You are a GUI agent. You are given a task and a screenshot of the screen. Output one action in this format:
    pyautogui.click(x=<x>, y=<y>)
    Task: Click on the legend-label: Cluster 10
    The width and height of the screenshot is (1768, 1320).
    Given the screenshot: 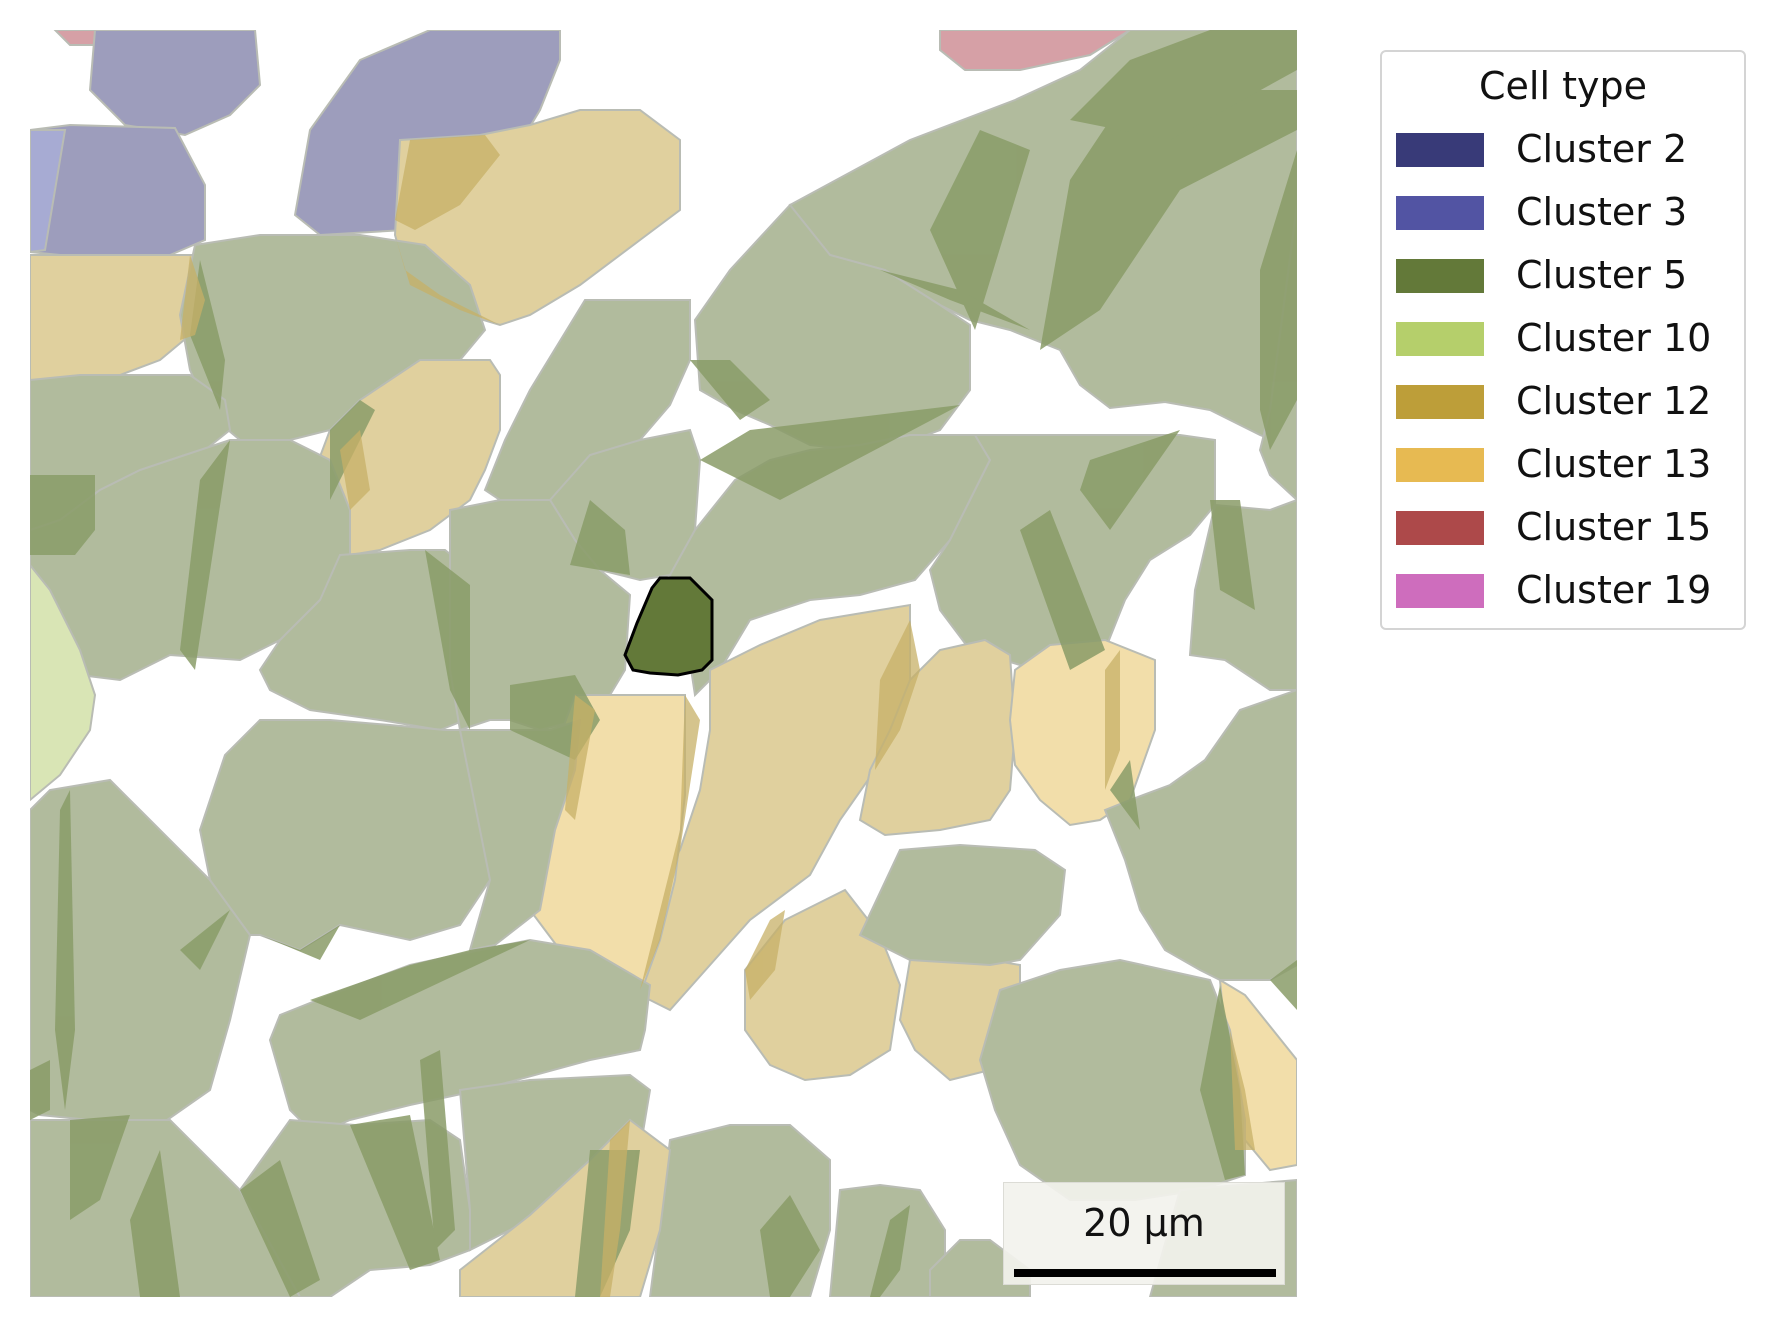 What is the action you would take?
    pyautogui.click(x=1614, y=338)
    